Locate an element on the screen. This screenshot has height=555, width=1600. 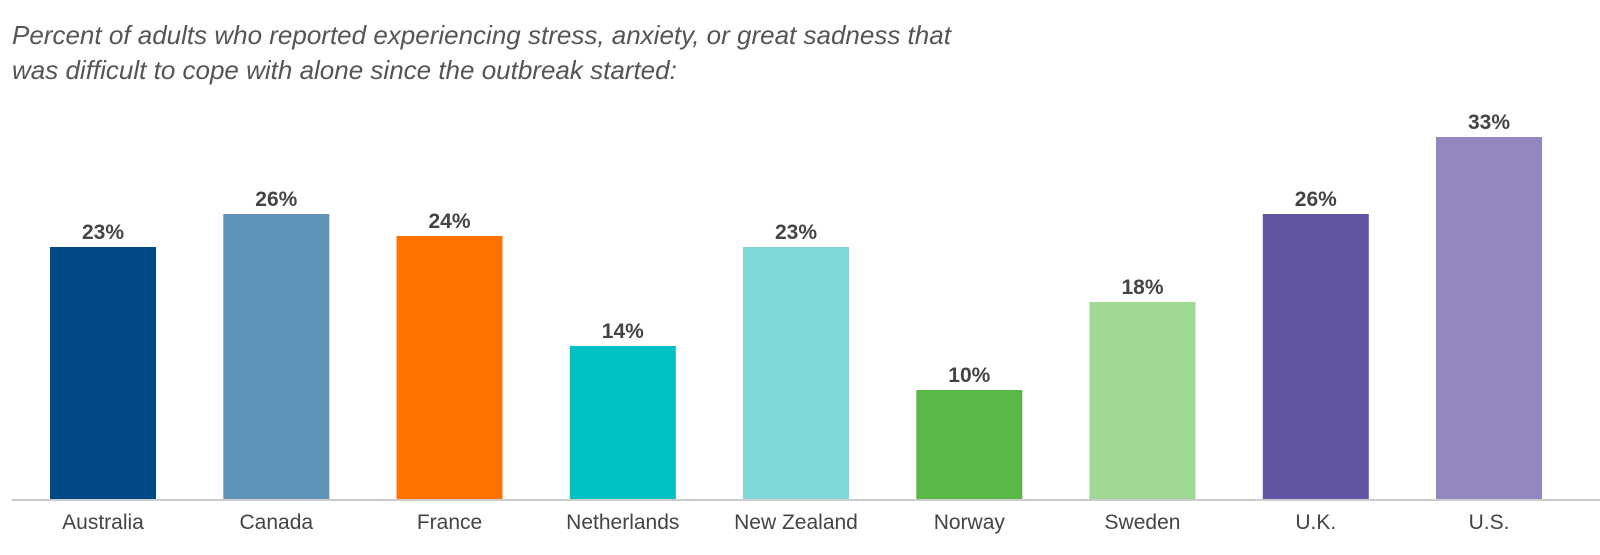
x-tick-label-netherlands: Netherlands is located at coordinates (622, 522).